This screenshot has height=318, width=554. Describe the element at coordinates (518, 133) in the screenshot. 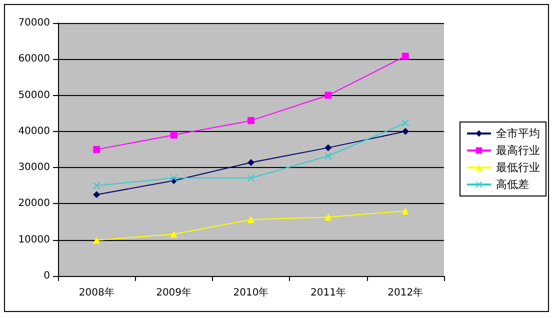

I see `legend-label: 全市平均` at that location.